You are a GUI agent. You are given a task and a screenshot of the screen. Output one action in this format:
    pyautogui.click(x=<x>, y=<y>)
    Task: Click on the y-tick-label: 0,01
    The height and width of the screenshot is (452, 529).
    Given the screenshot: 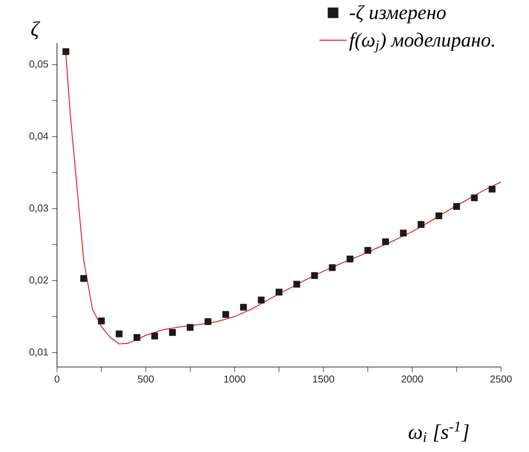 What is the action you would take?
    pyautogui.click(x=38, y=352)
    